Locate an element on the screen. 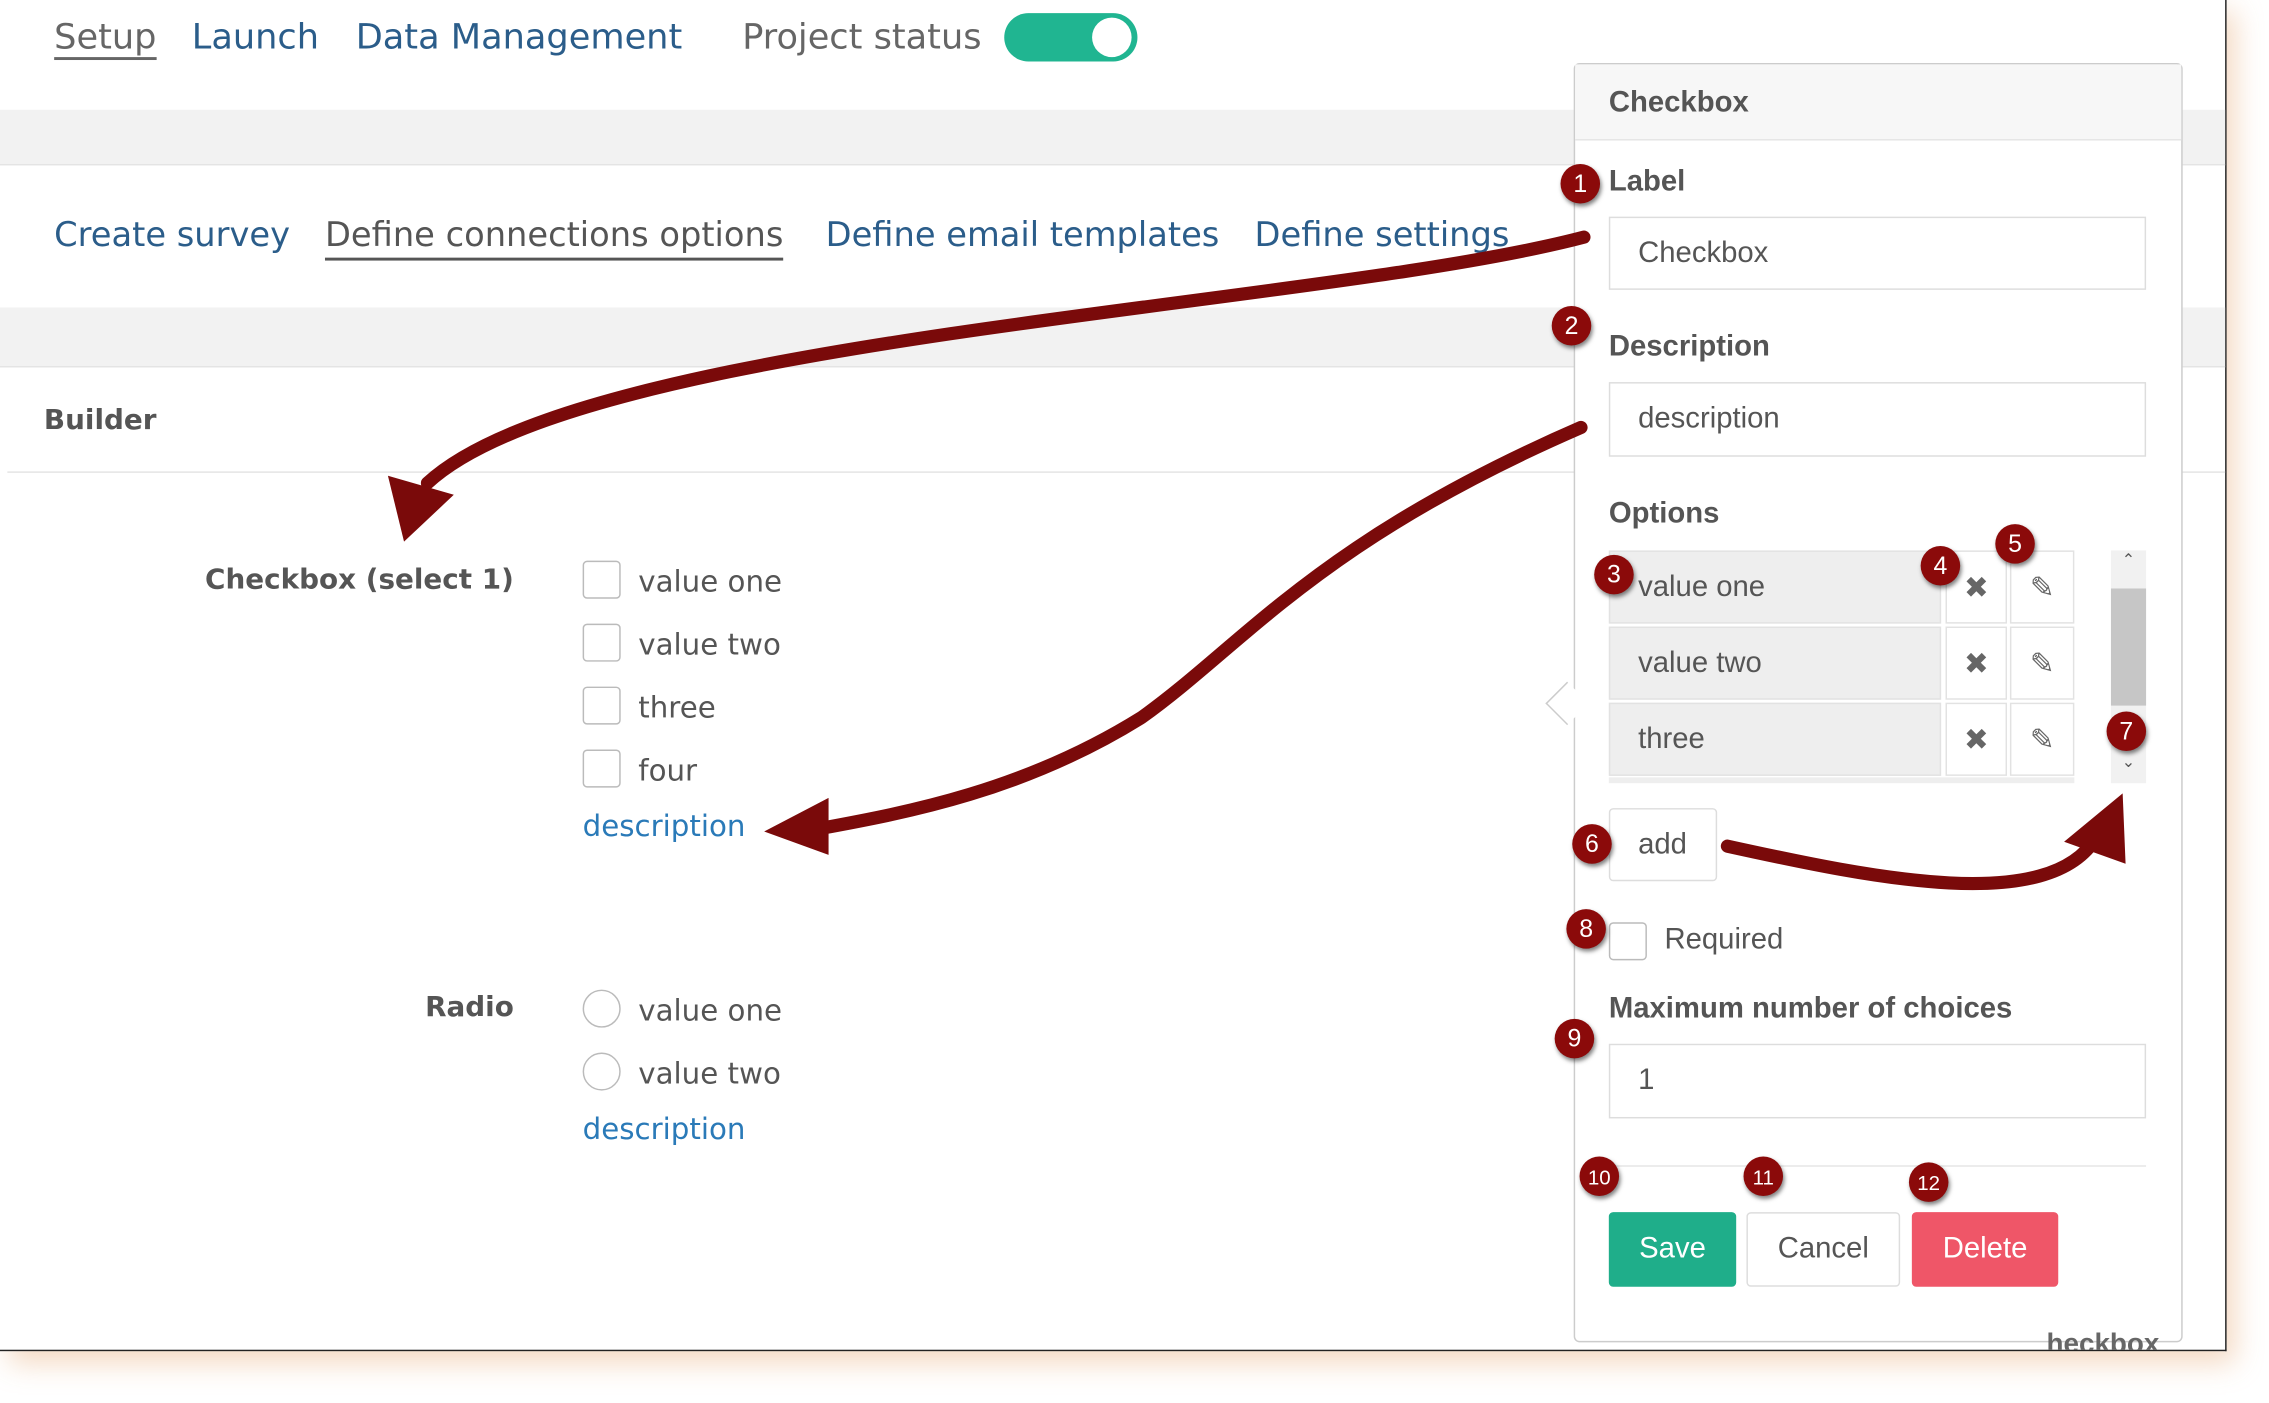 This screenshot has height=1403, width=2269. option-value-input: value one is located at coordinates (1775, 587).